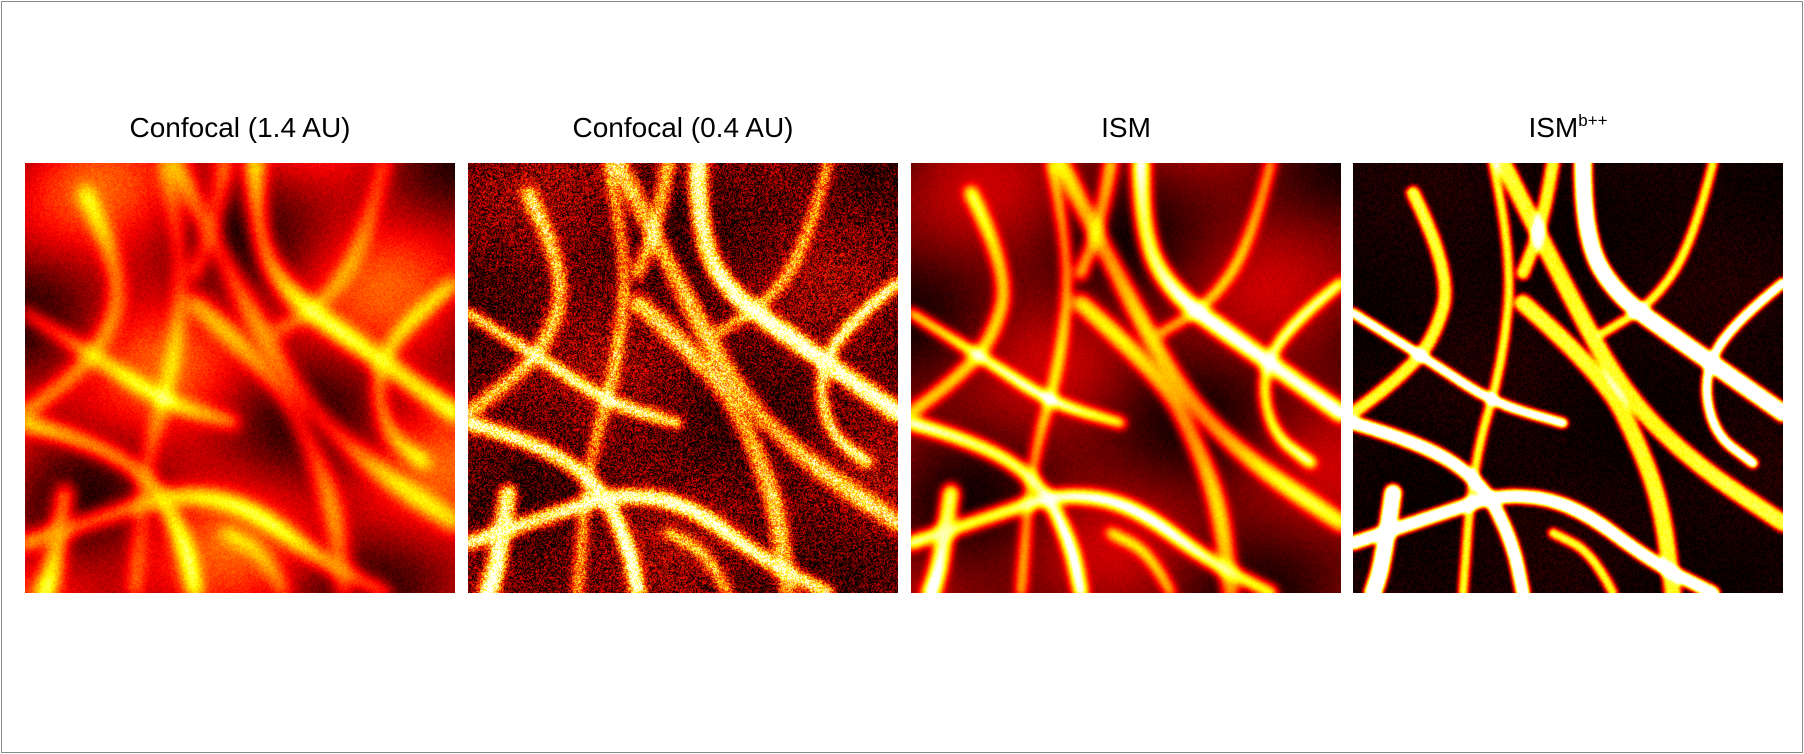 The width and height of the screenshot is (1804, 754). Describe the element at coordinates (683, 127) in the screenshot. I see `panel-title: Confocal (0.4 AU)` at that location.